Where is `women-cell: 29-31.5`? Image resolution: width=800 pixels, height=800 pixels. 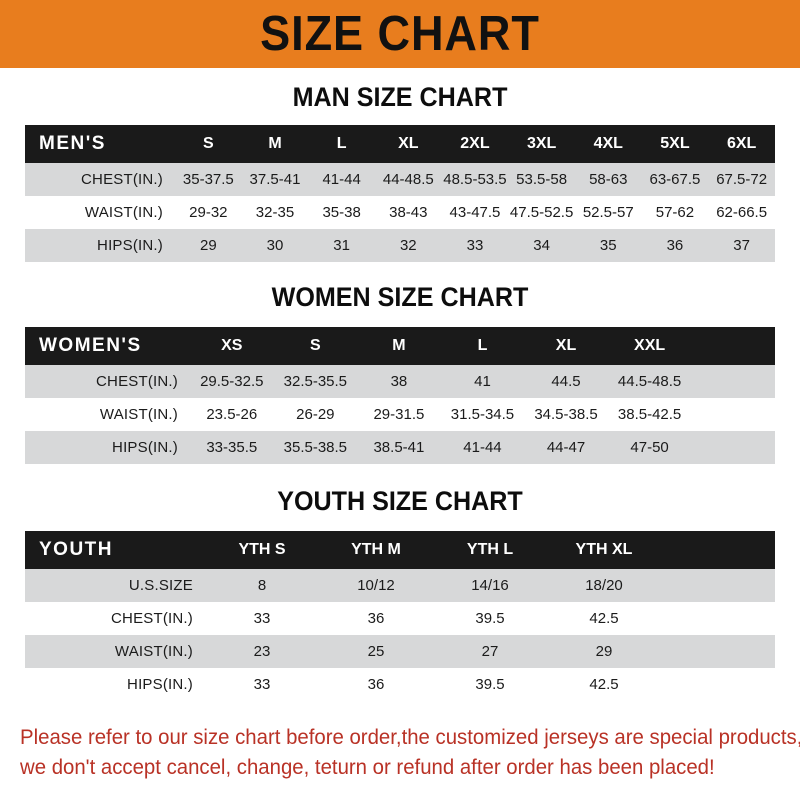 women-cell: 29-31.5 is located at coordinates (399, 414).